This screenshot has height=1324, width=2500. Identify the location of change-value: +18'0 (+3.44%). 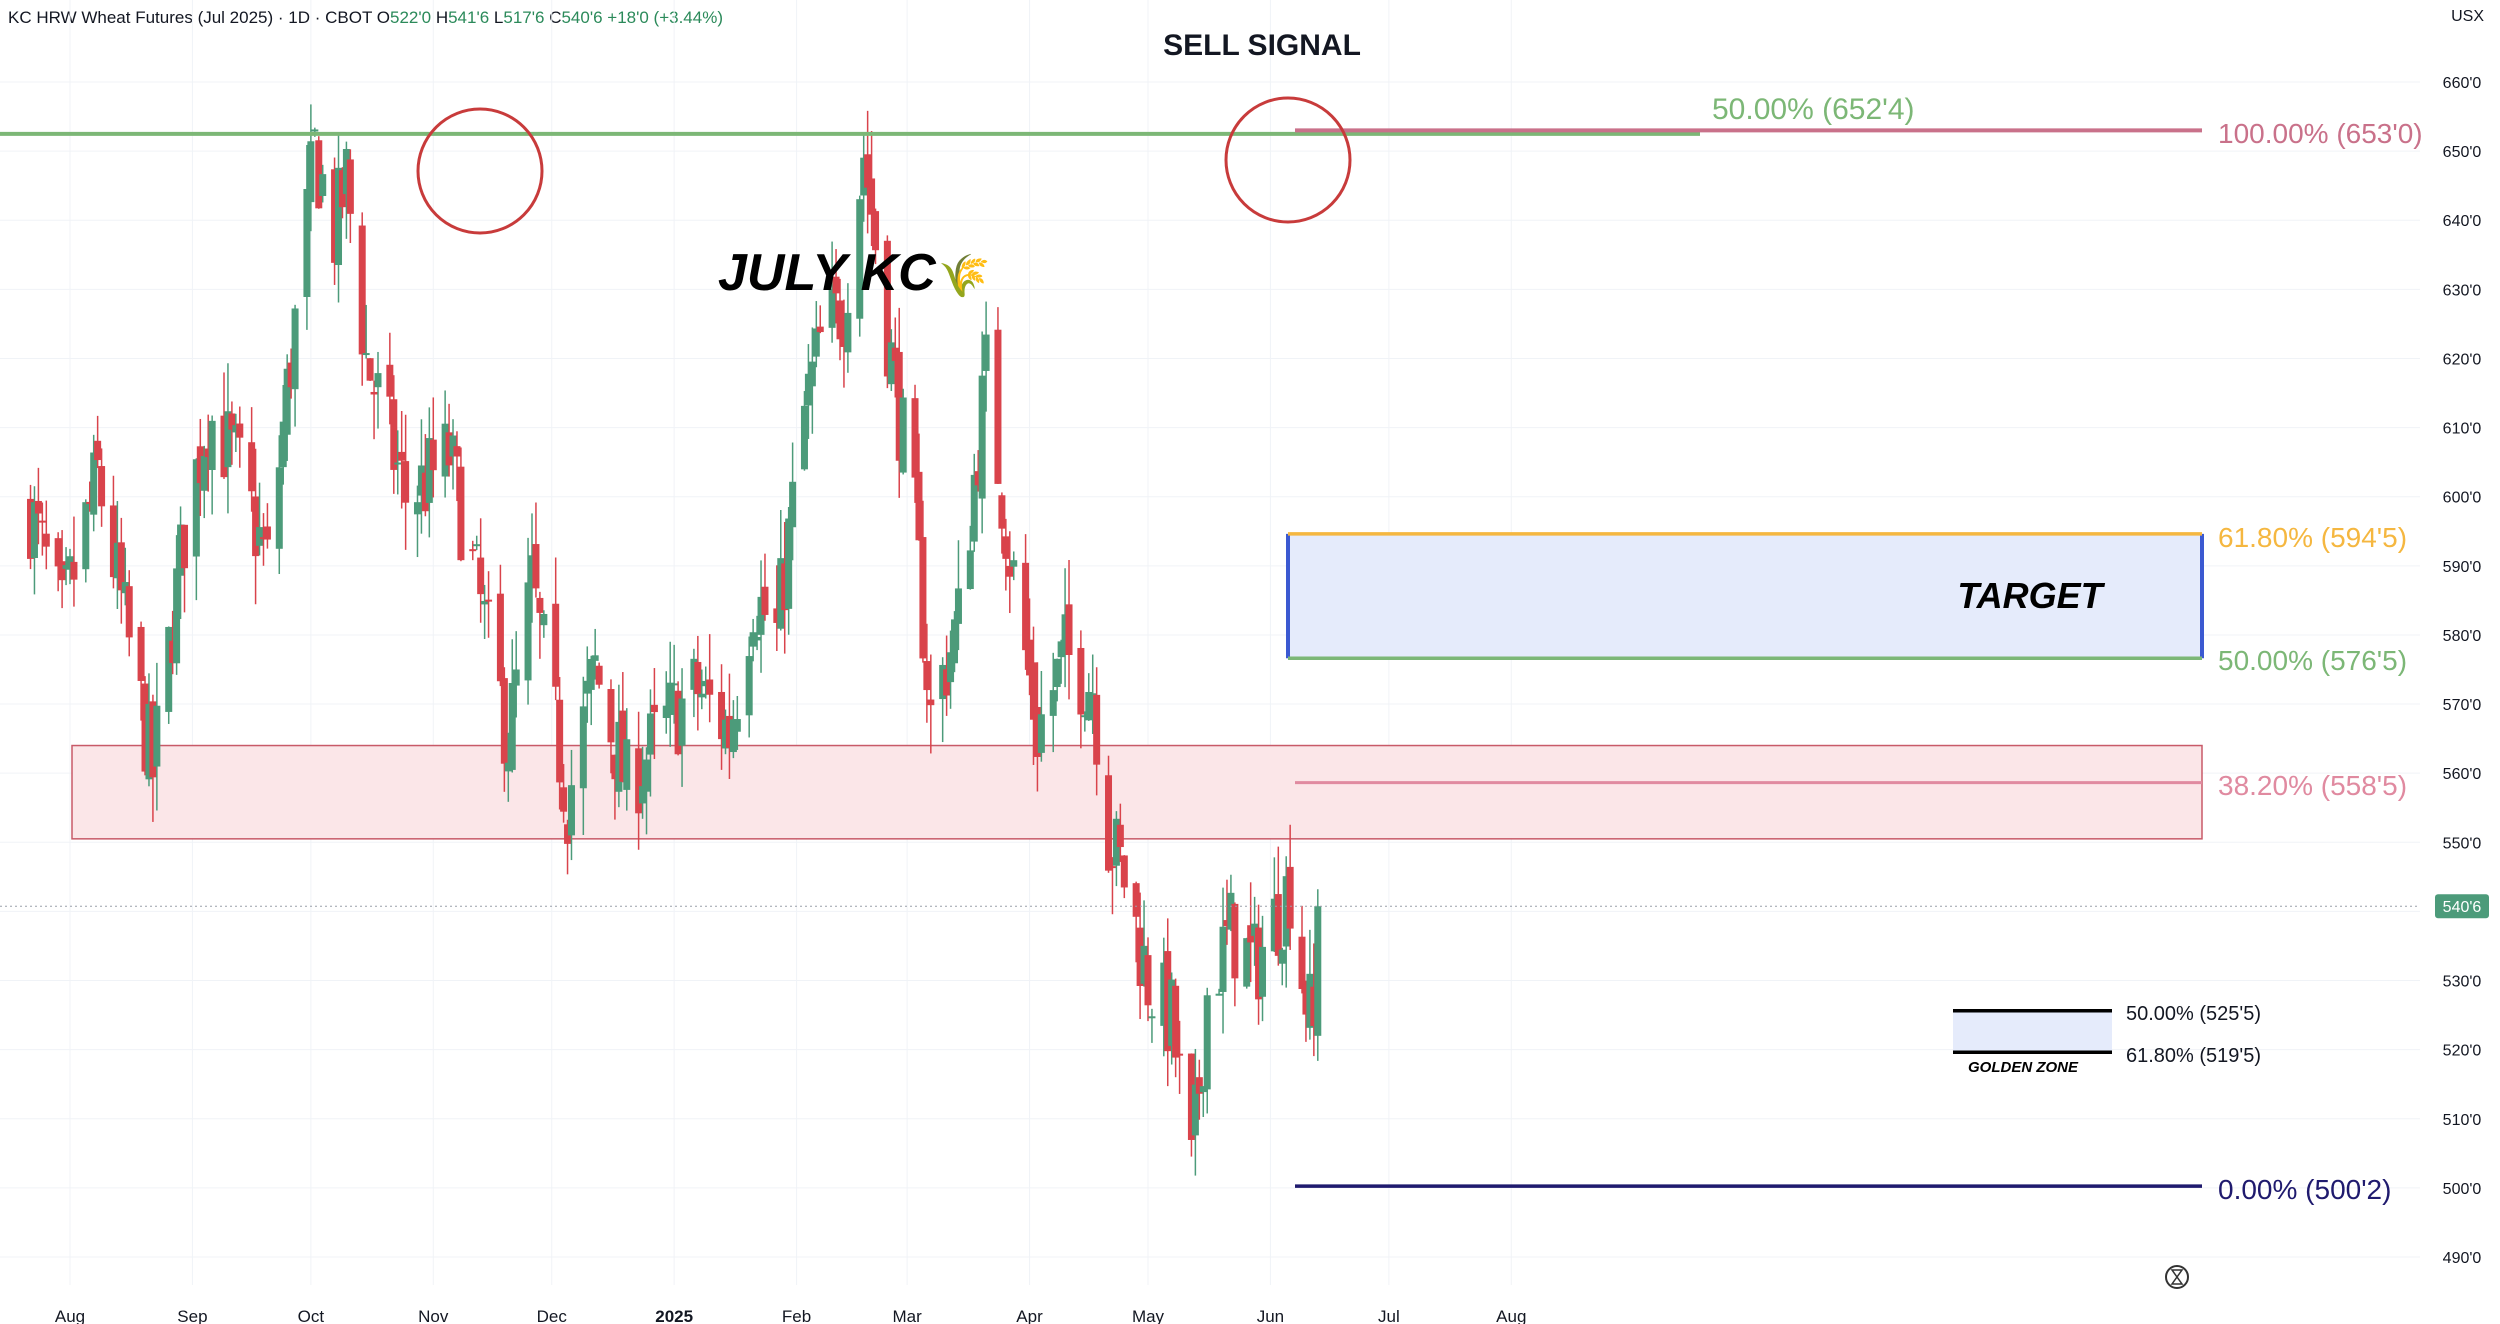
(665, 17).